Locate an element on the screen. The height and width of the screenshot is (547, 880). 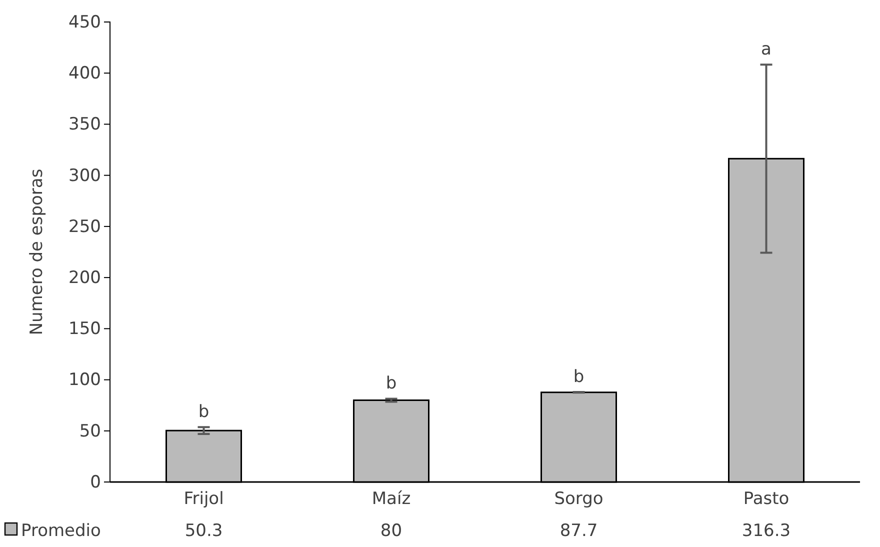
y-tick-label: 50 is located at coordinates (90, 431).